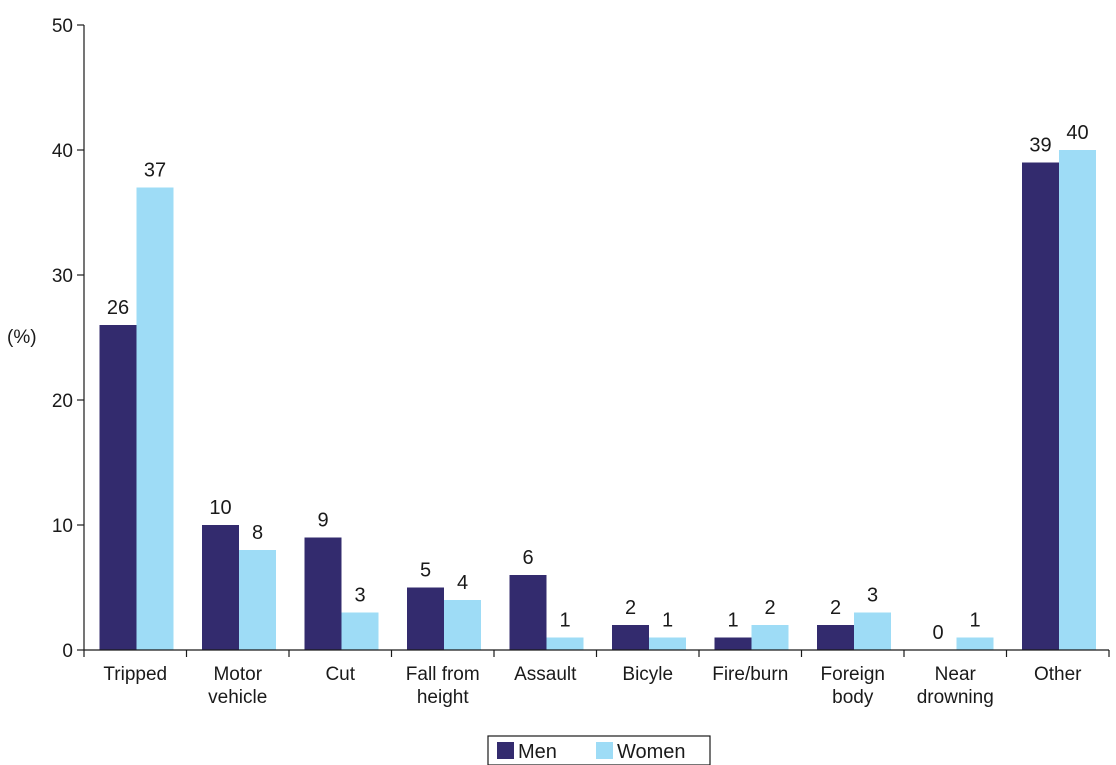 The width and height of the screenshot is (1116, 765). I want to click on y-axis-label: (%), so click(22, 337).